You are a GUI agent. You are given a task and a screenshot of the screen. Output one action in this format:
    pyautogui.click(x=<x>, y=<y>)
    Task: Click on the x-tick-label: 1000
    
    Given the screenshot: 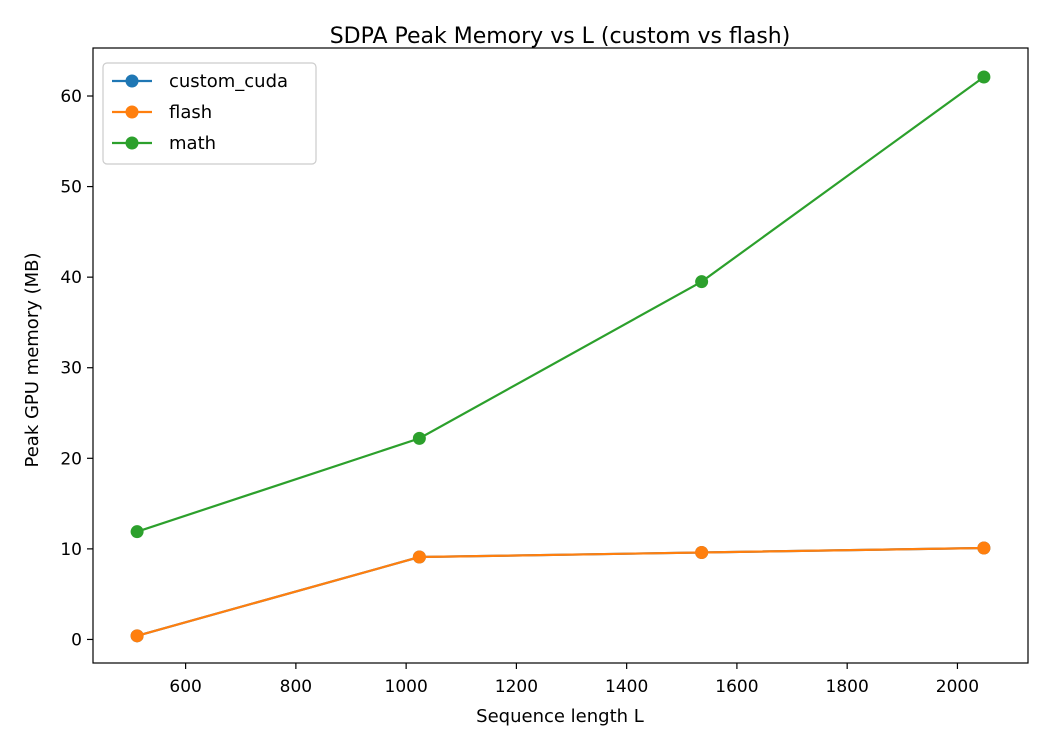 What is the action you would take?
    pyautogui.click(x=406, y=687)
    